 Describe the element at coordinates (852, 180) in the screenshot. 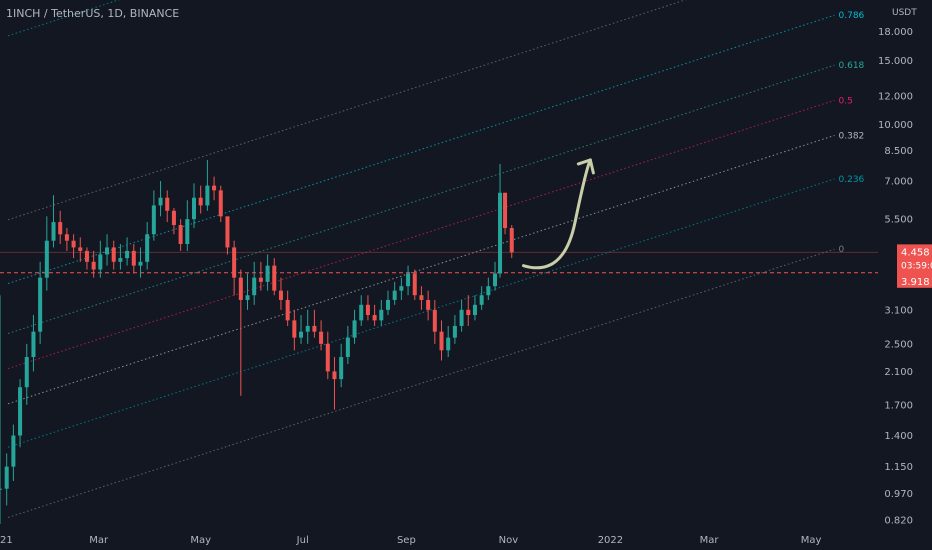

I see `fib-level-label: 0.236` at that location.